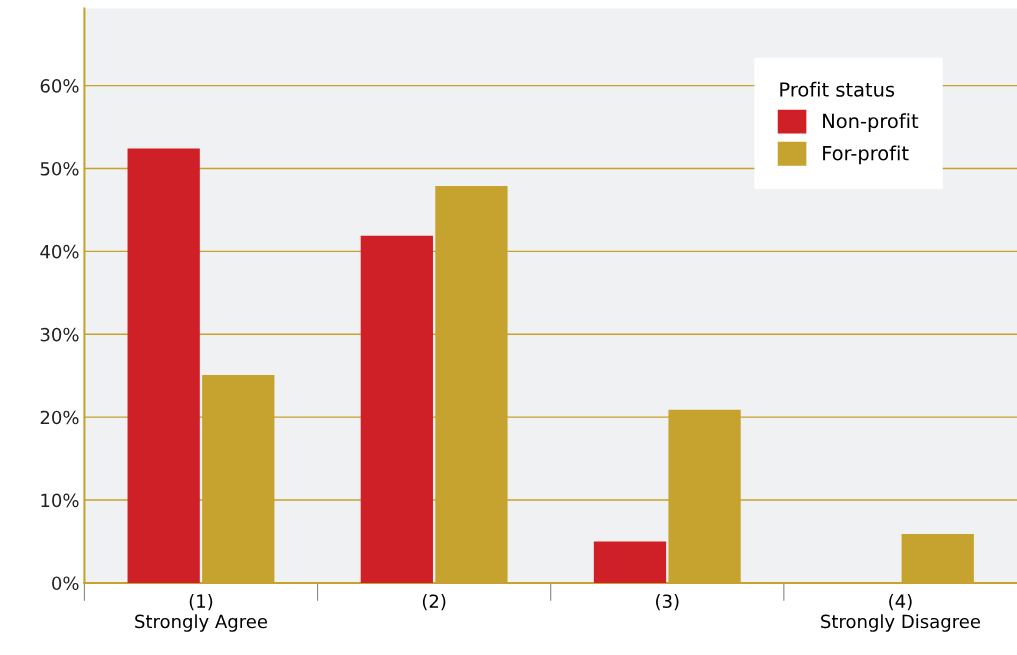  Describe the element at coordinates (59, 251) in the screenshot. I see `y-tick-label: 40%` at that location.